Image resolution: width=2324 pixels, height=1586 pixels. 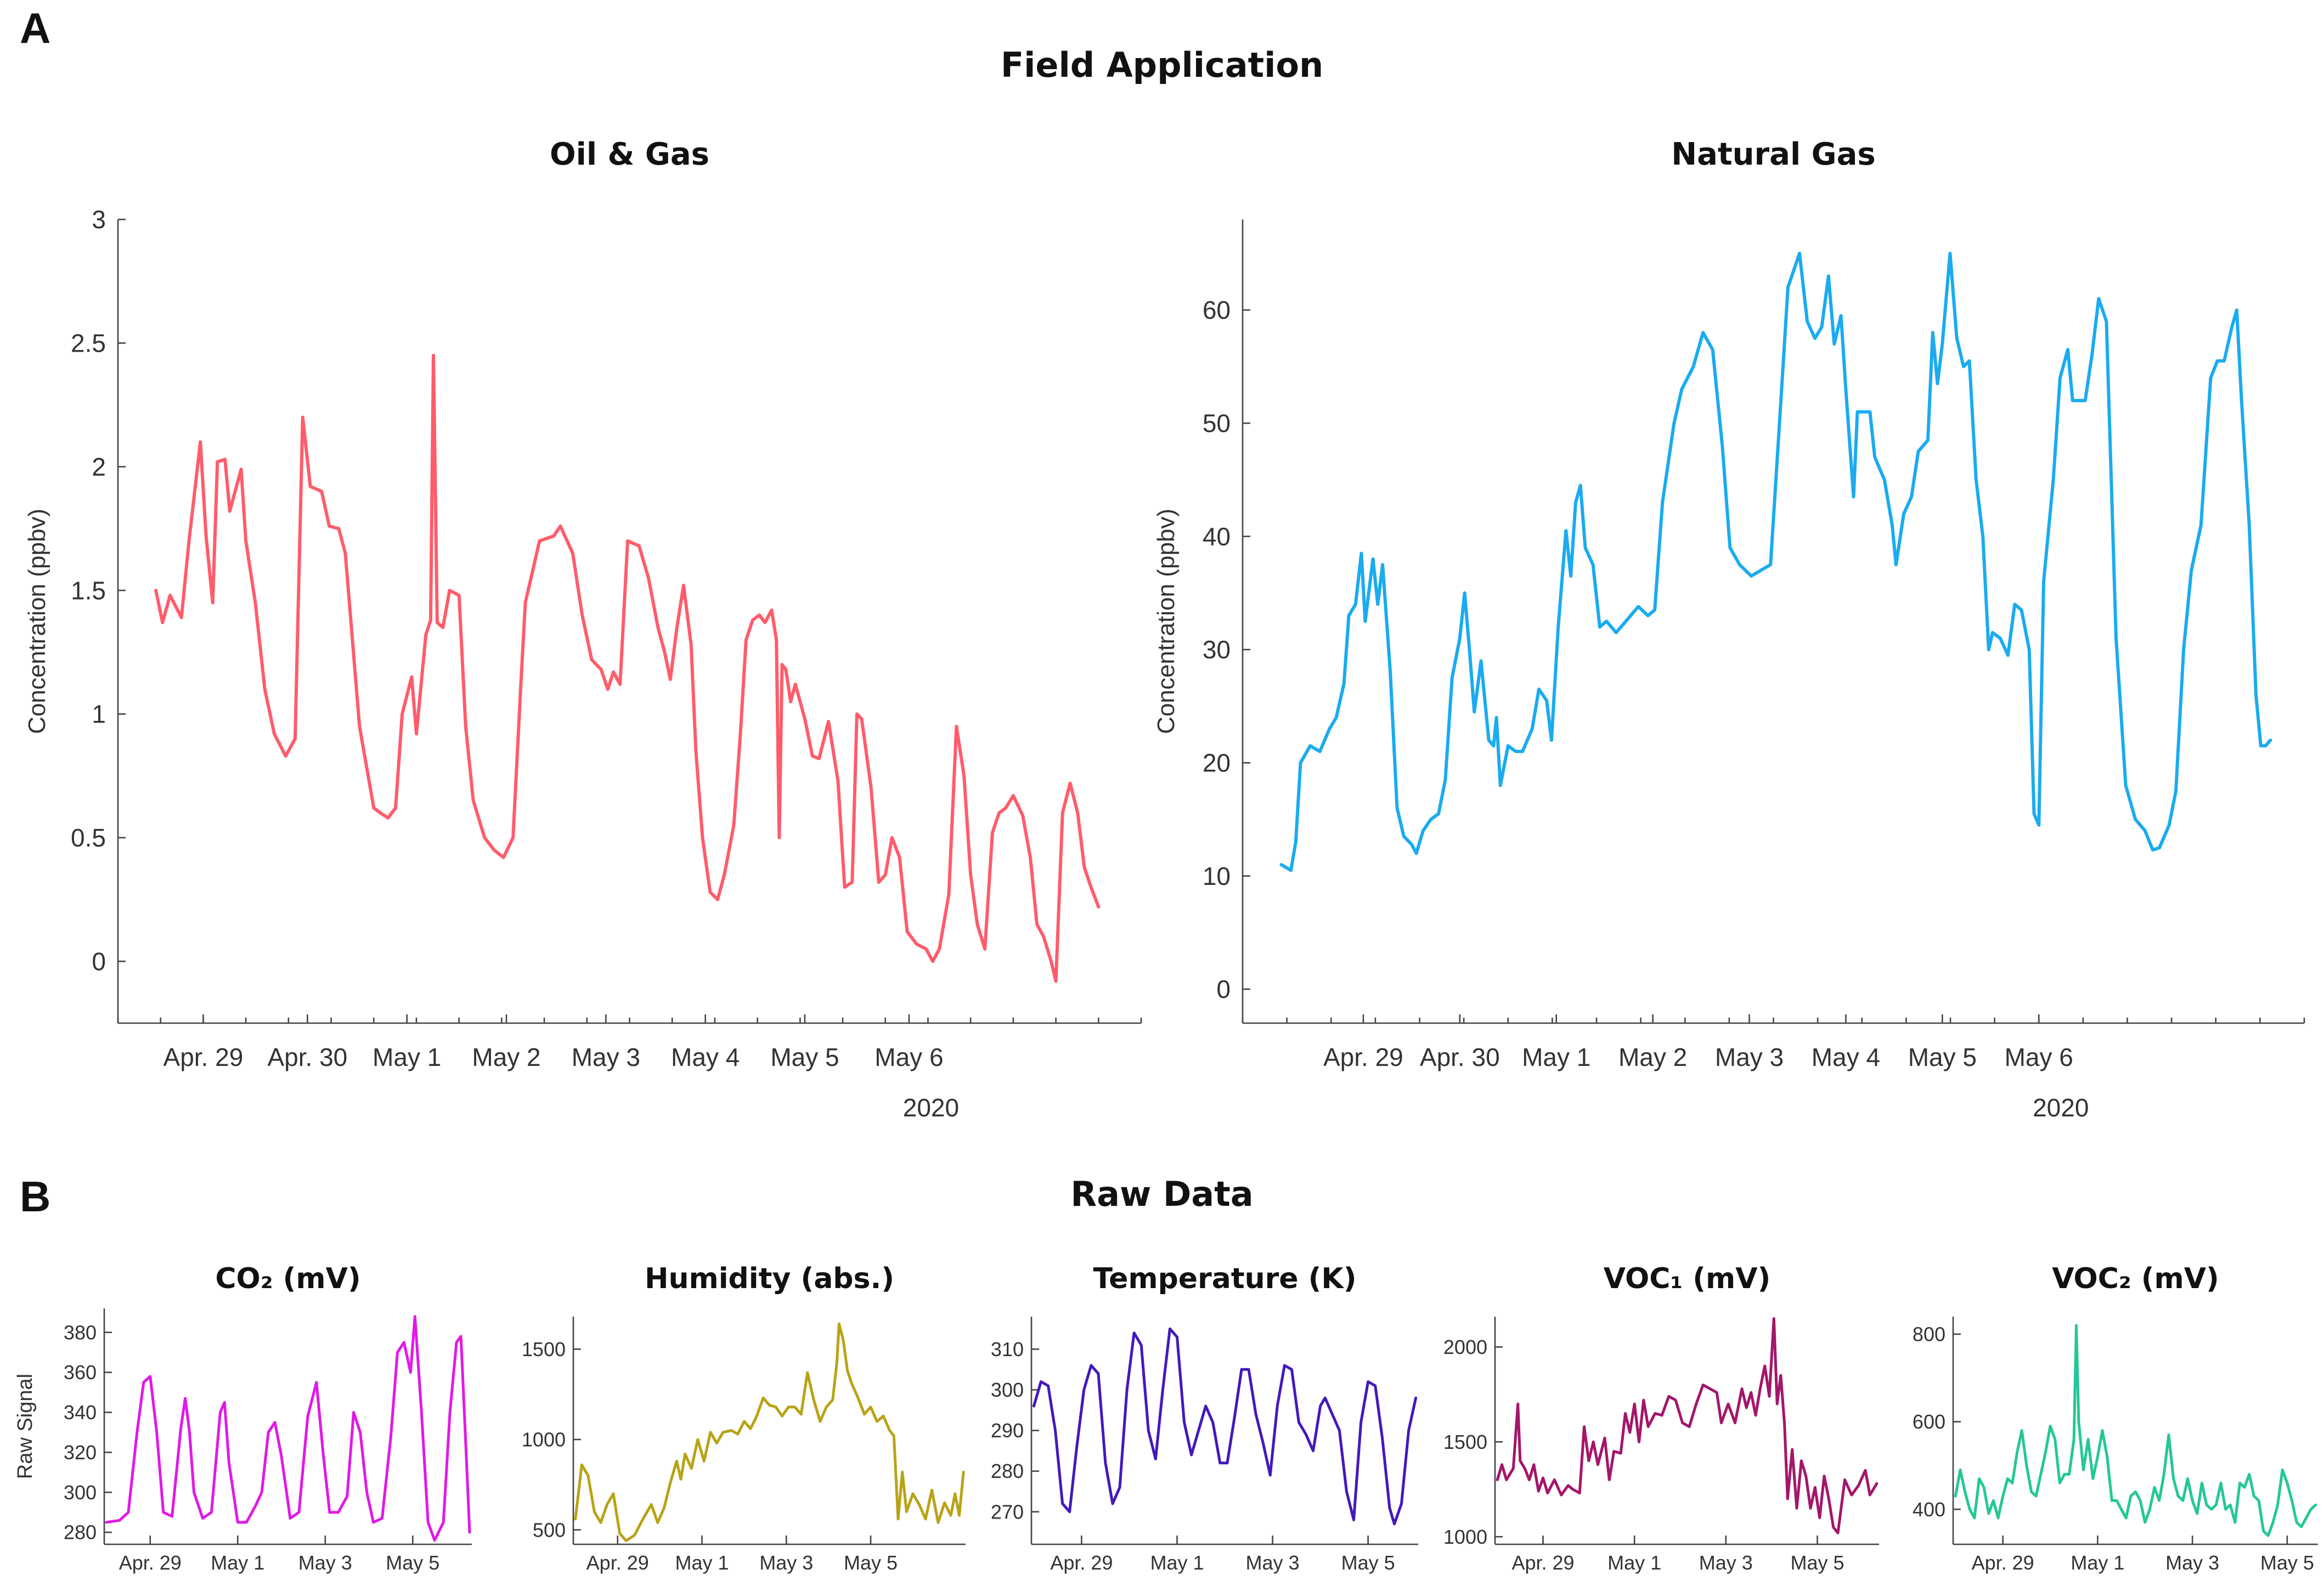 I want to click on voc2-ytick-label: 400, so click(x=1929, y=1510).